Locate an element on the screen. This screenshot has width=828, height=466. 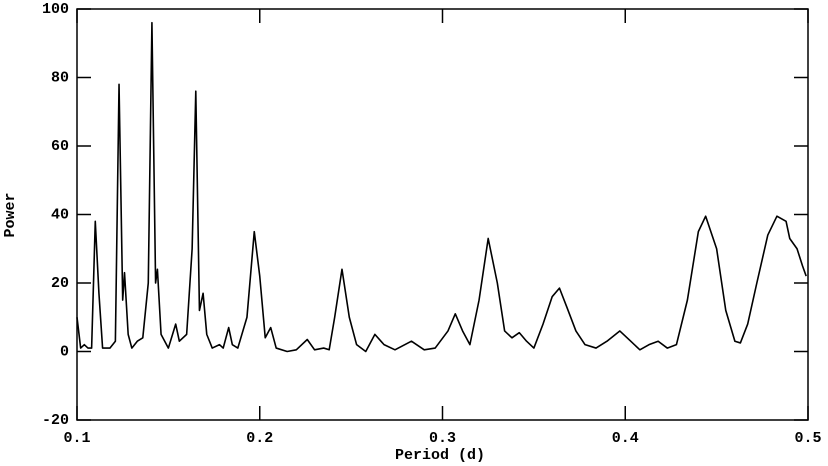
x-tick-label: 0.3 is located at coordinates (442, 438).